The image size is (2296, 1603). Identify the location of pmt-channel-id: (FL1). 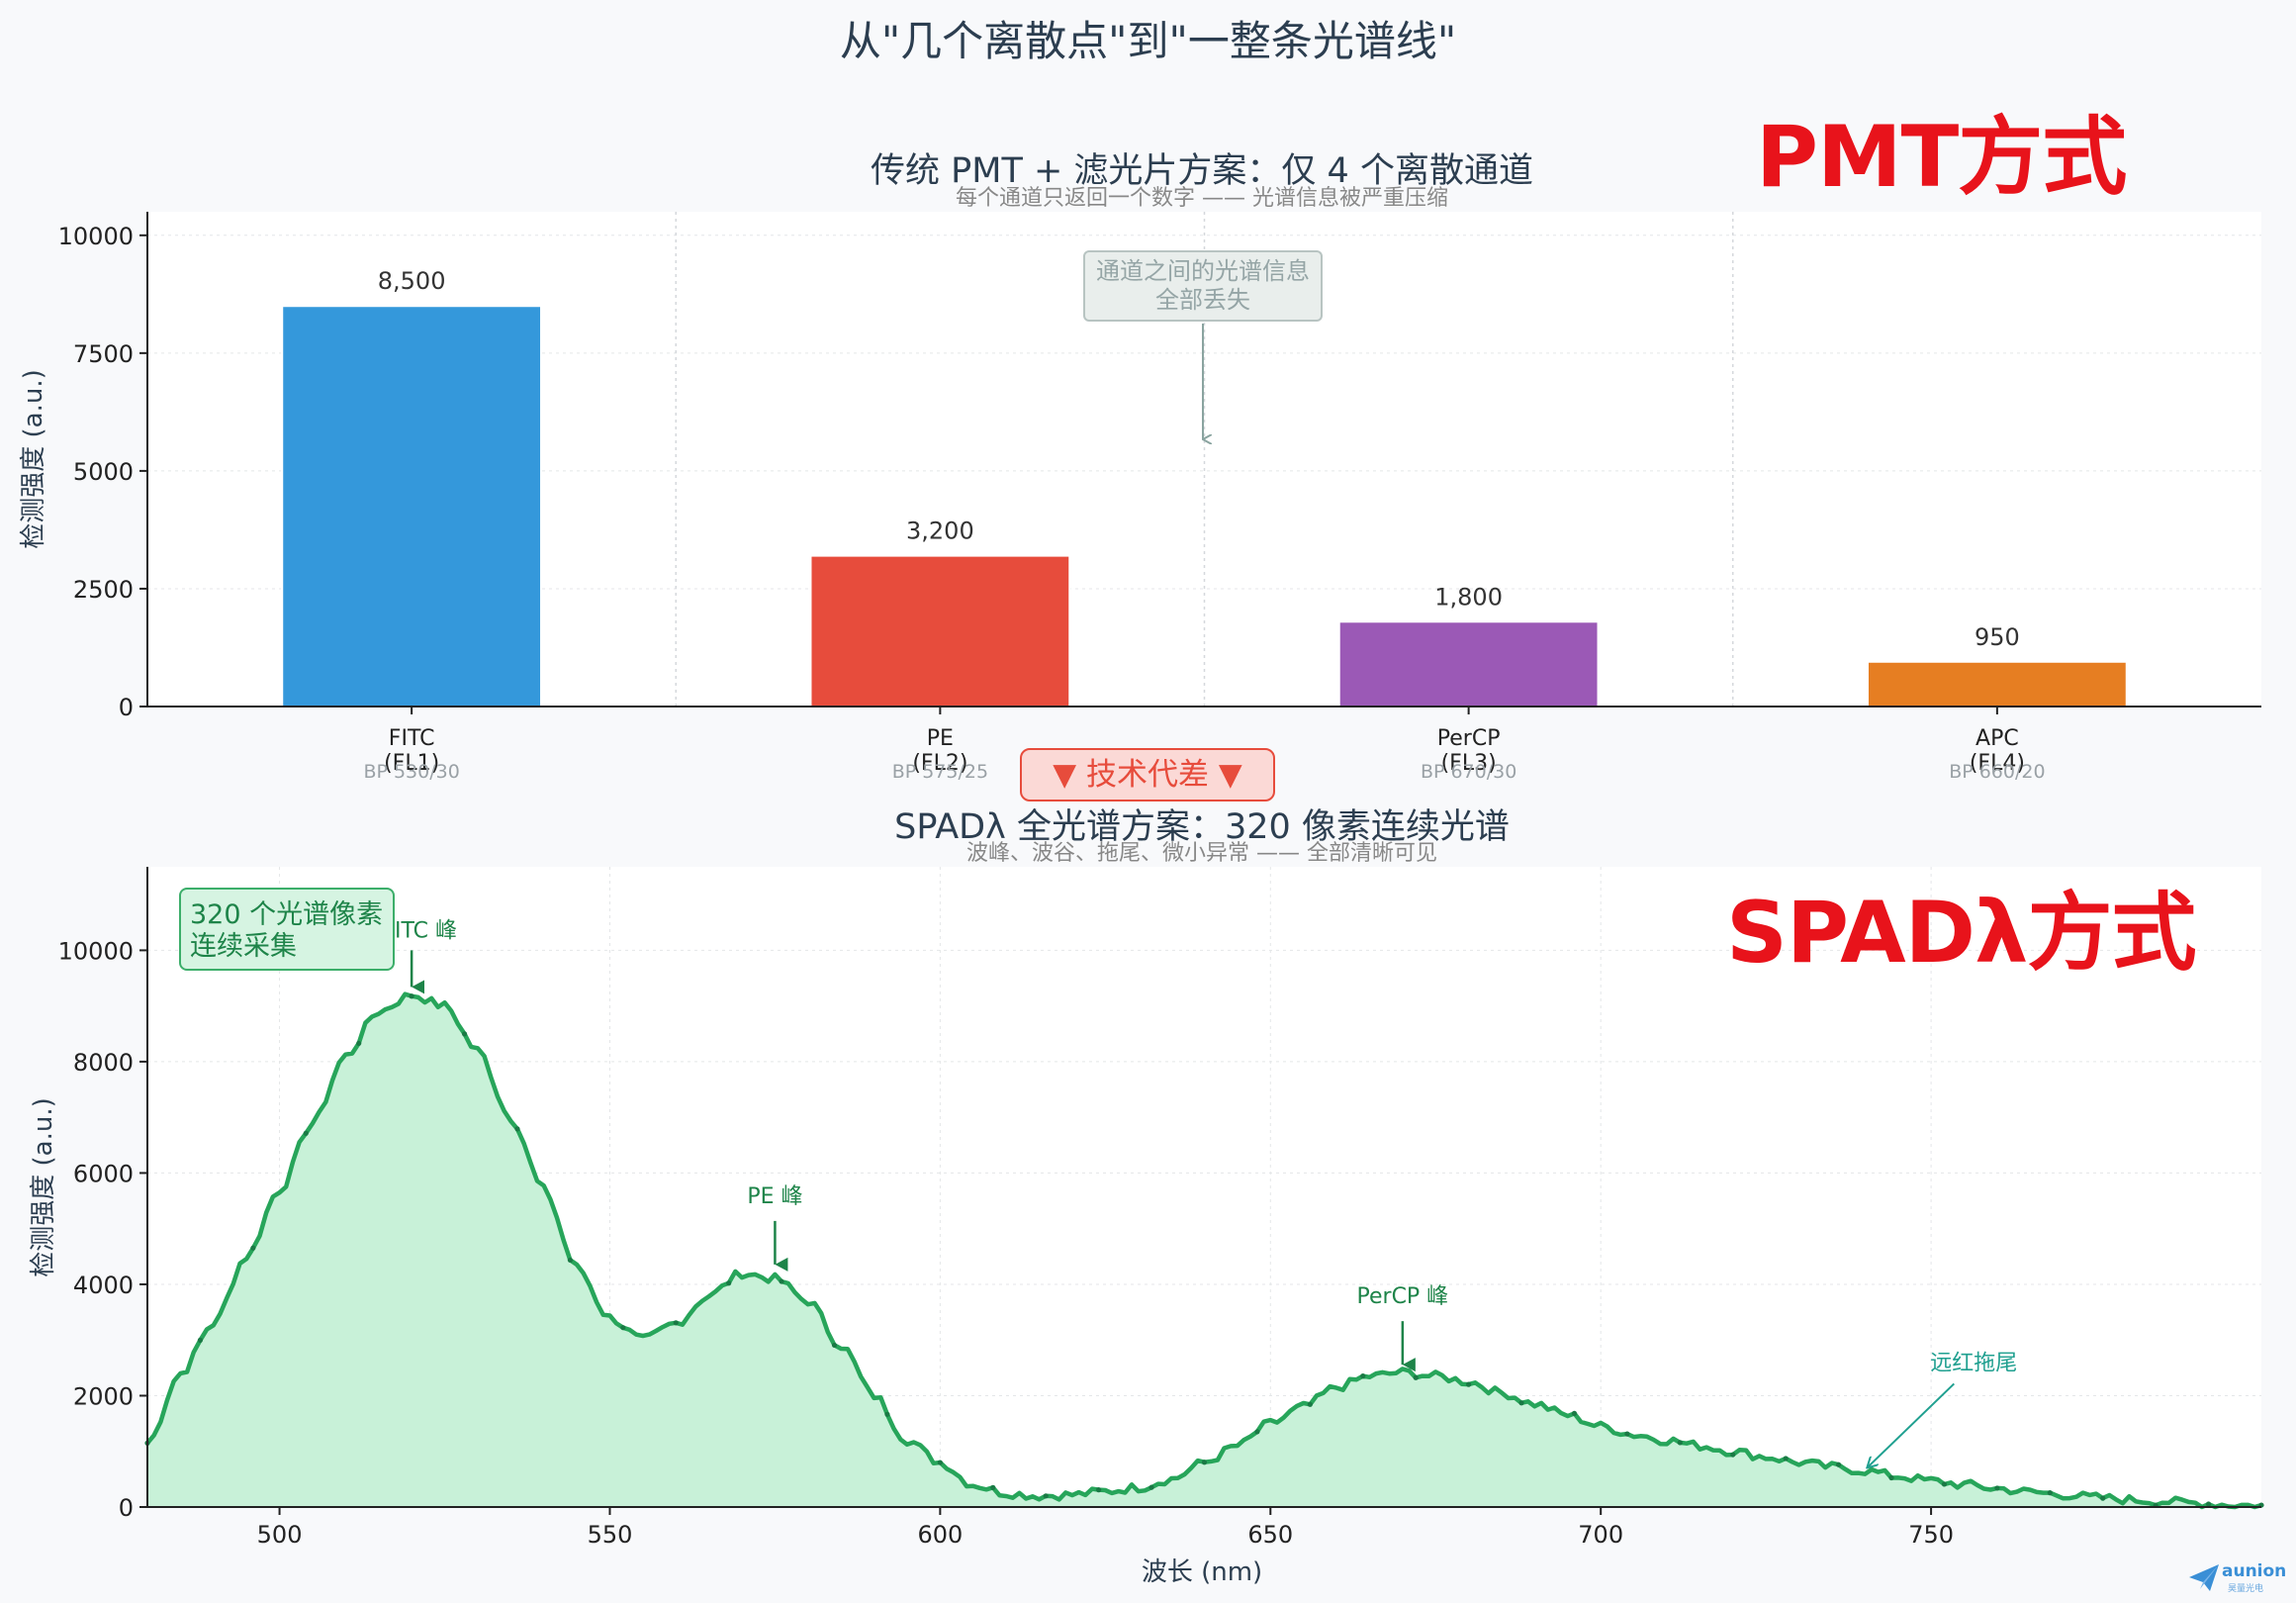
(411, 763).